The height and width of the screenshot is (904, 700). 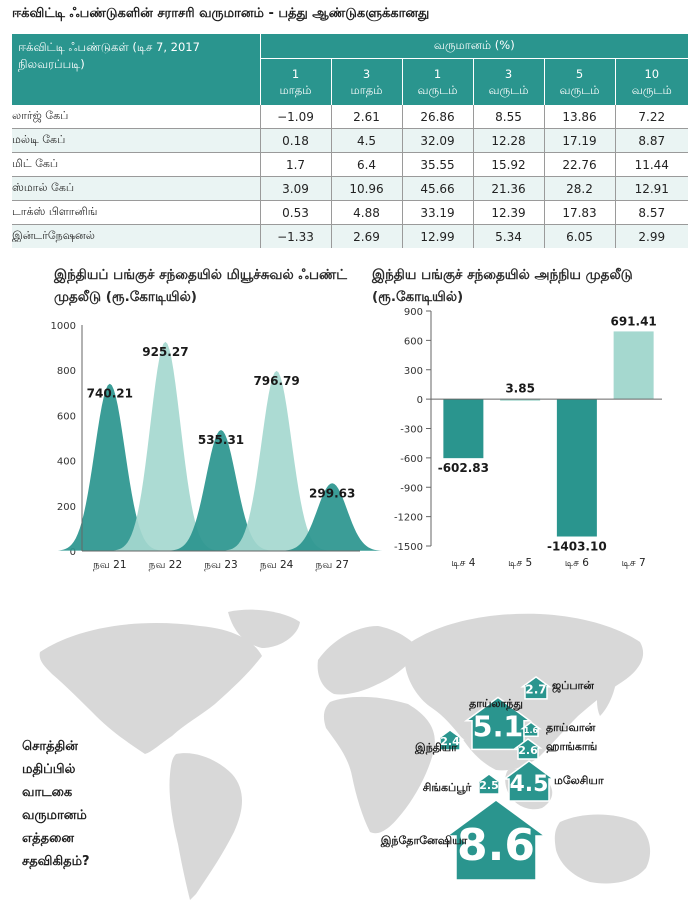 What do you see at coordinates (437, 236) in the screenshot?
I see `return-cell: 12.99` at bounding box center [437, 236].